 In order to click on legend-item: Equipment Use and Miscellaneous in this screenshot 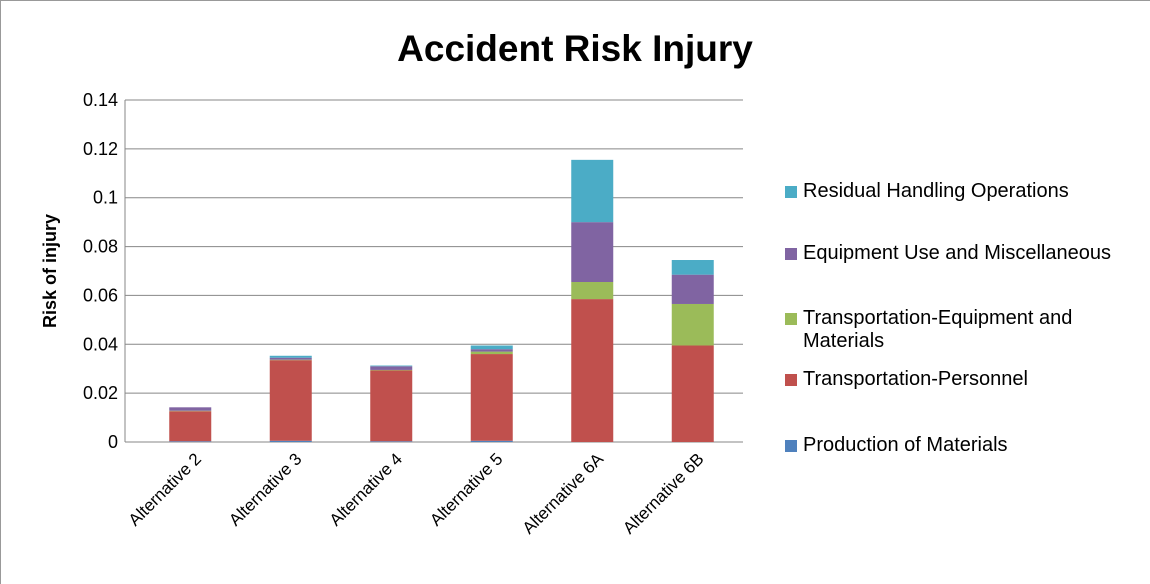, I will do `click(958, 253)`.